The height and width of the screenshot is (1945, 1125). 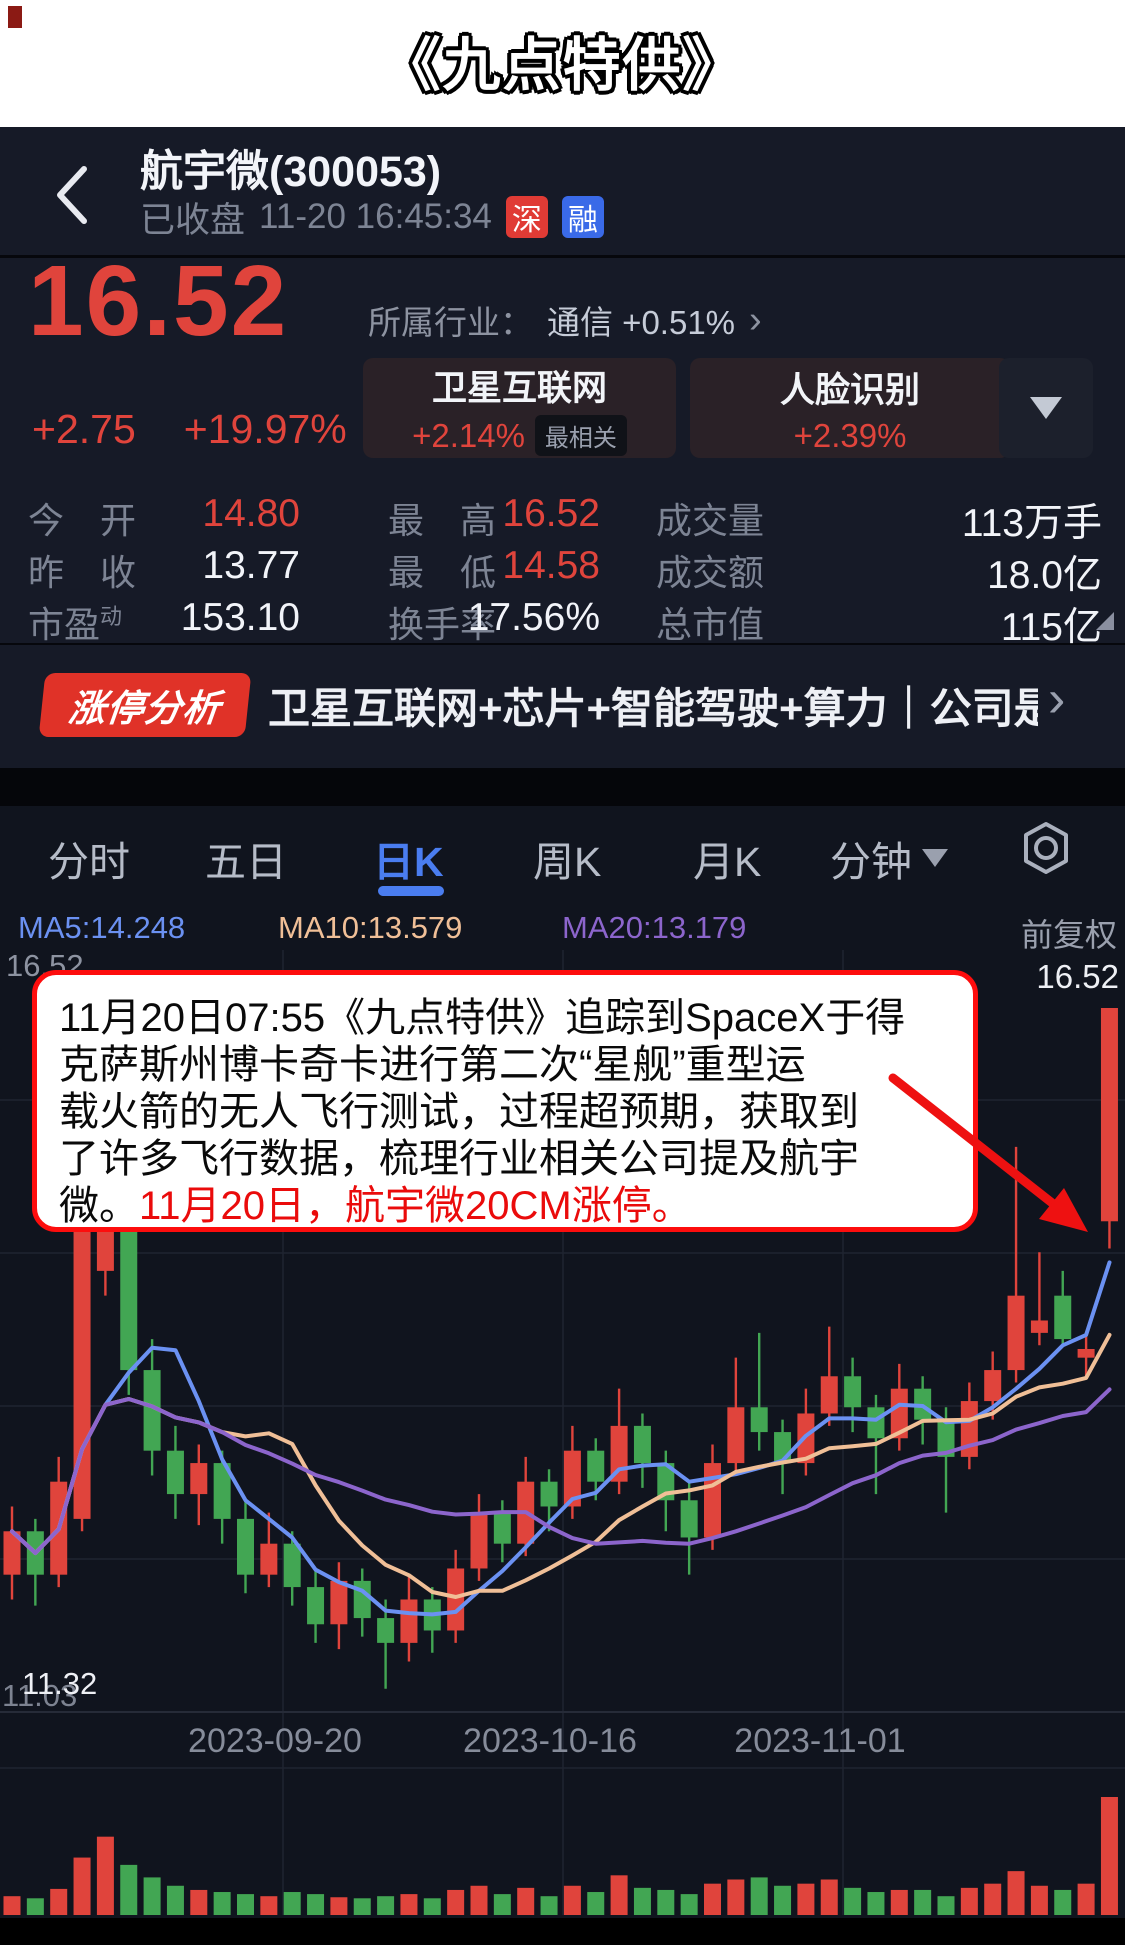 I want to click on shenzhen-badge: 深, so click(x=526, y=217).